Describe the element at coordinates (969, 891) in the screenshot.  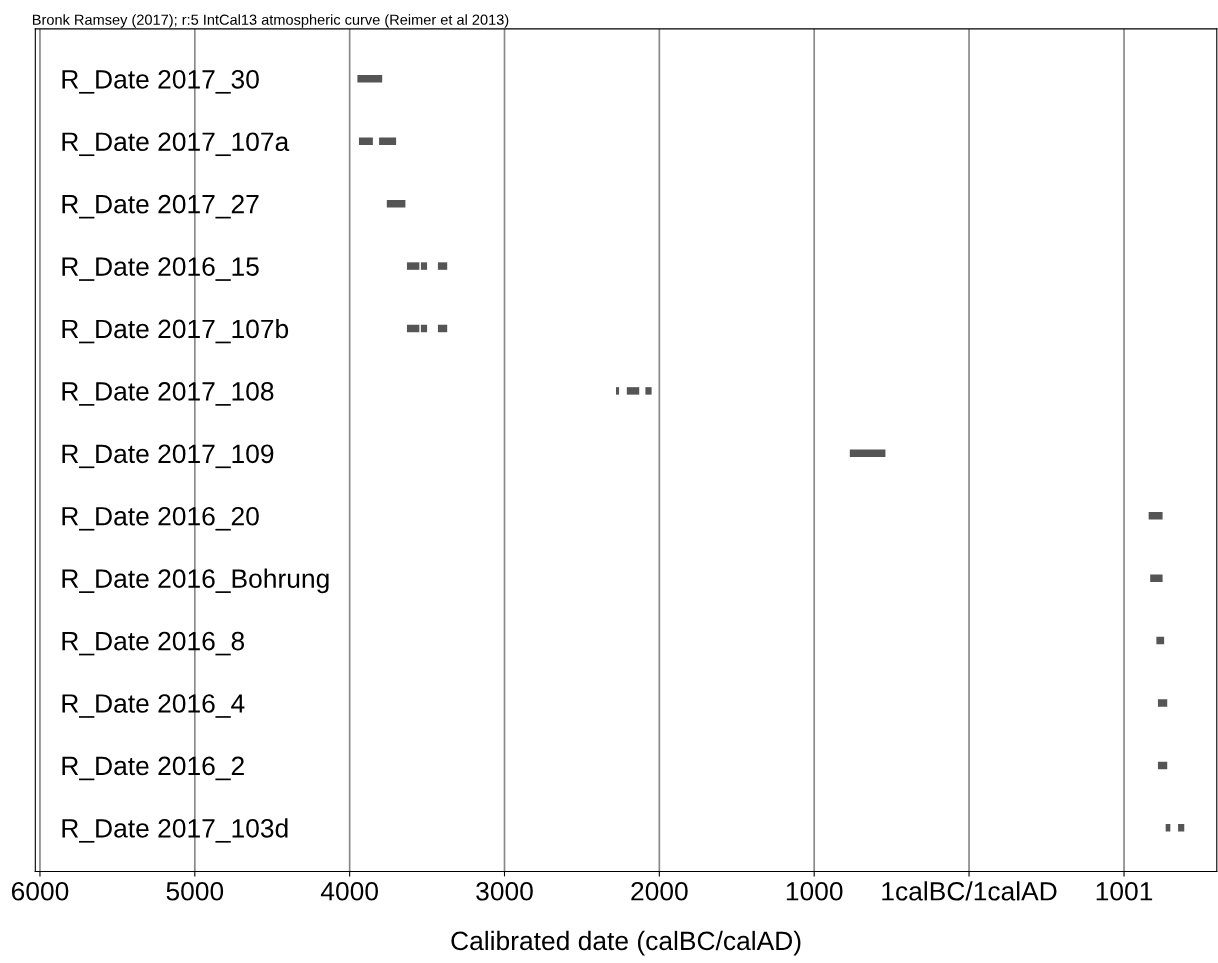
I see `x-tick-label: 1calBC/1calAD` at that location.